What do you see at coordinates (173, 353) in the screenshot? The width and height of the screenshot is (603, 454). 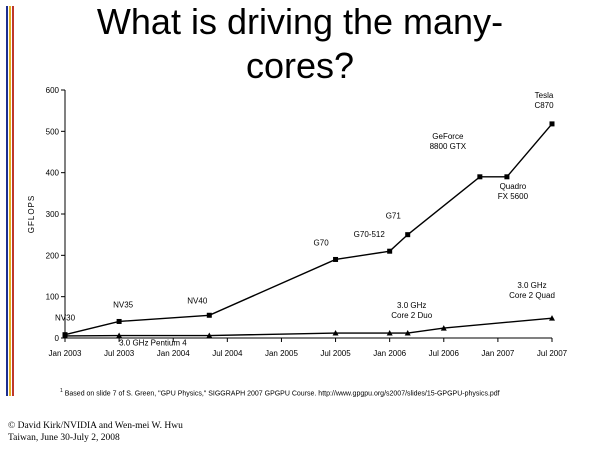 I see `x-tick-label: Jan 2004` at bounding box center [173, 353].